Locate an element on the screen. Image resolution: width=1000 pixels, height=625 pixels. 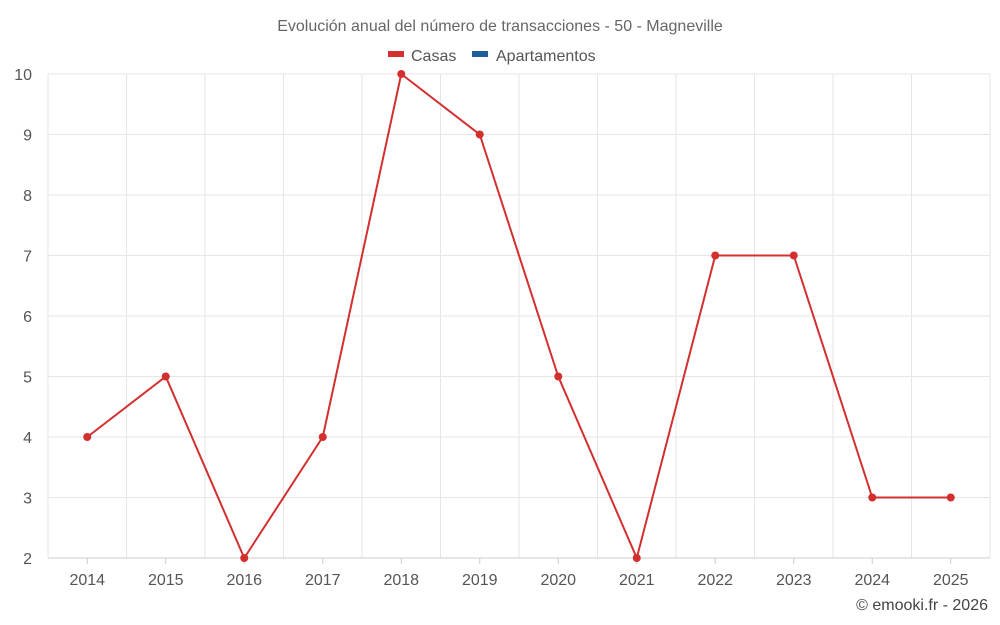
y-tick-label: 5 is located at coordinates (27, 378).